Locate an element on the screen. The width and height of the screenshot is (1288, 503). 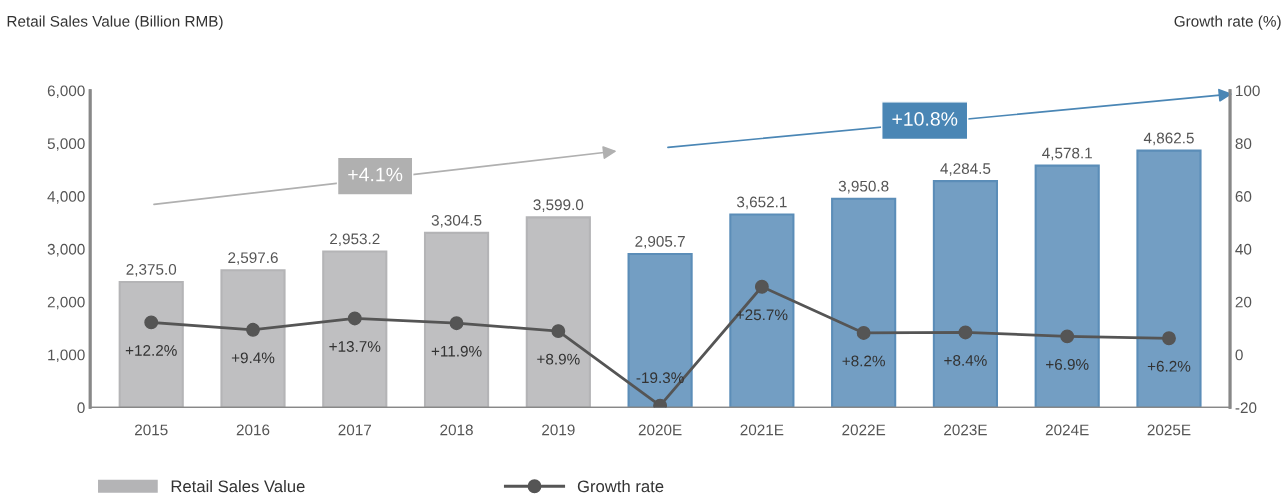
y-tick-label: 3,000 is located at coordinates (66, 250).